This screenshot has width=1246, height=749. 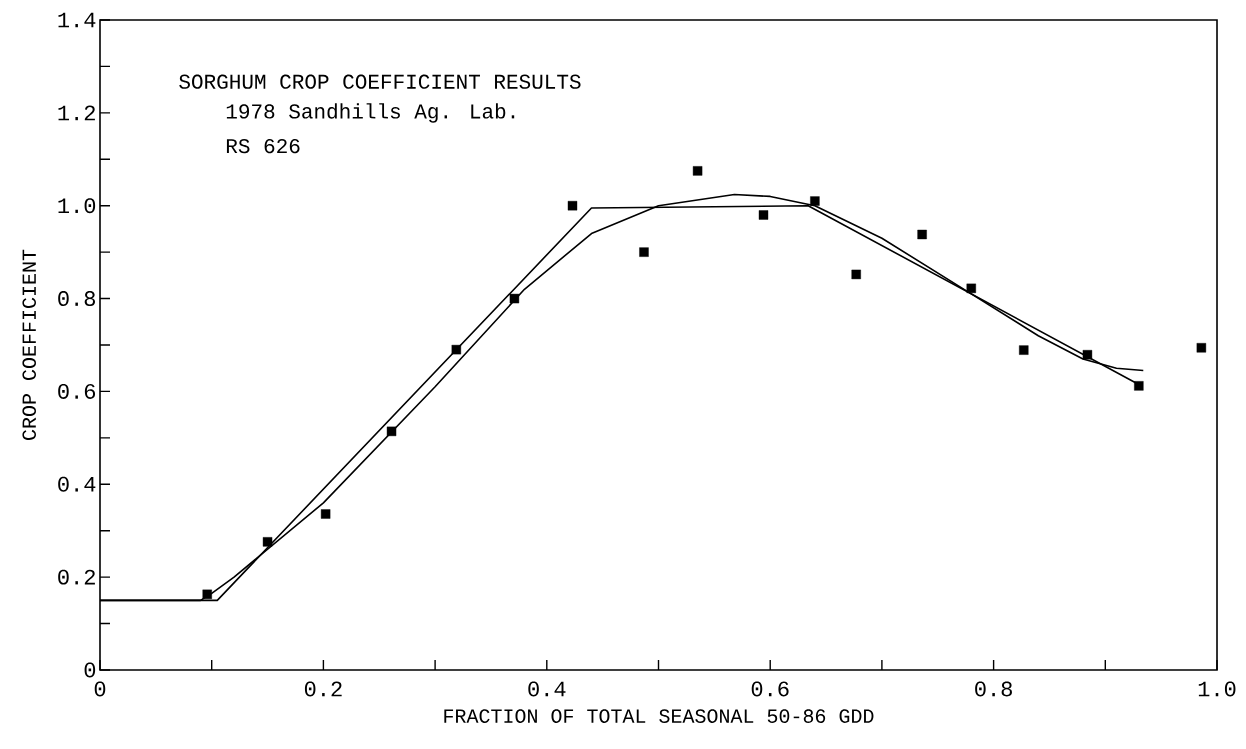 What do you see at coordinates (77, 391) in the screenshot?
I see `y-tick-label: 0.6` at bounding box center [77, 391].